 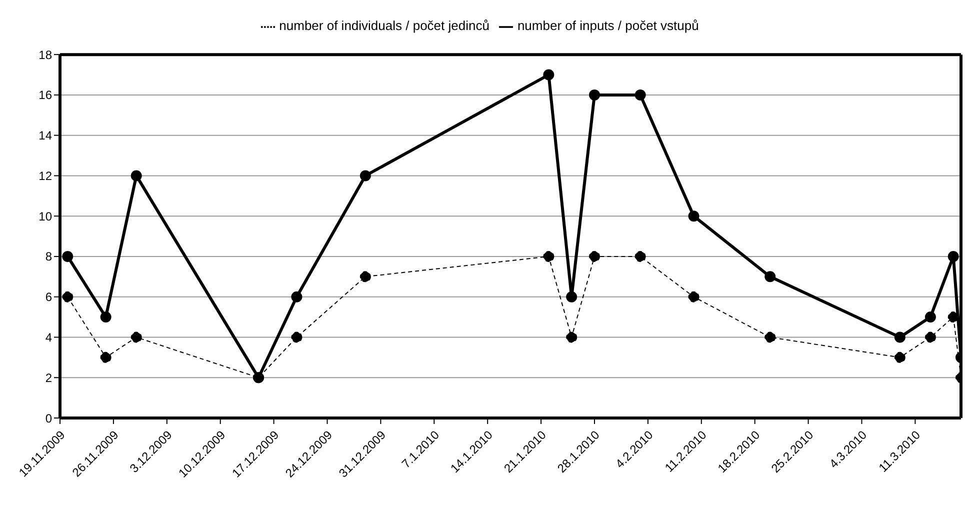 I want to click on y-tick-label: 14, so click(x=45, y=135).